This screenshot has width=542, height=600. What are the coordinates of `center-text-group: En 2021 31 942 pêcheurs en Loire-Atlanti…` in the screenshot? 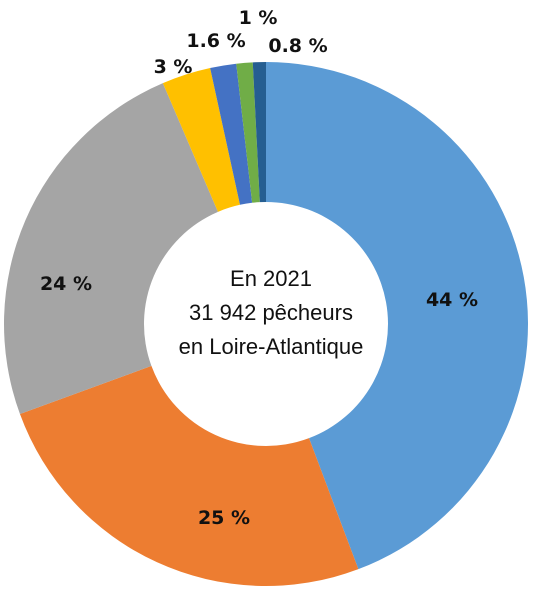 It's located at (271, 312).